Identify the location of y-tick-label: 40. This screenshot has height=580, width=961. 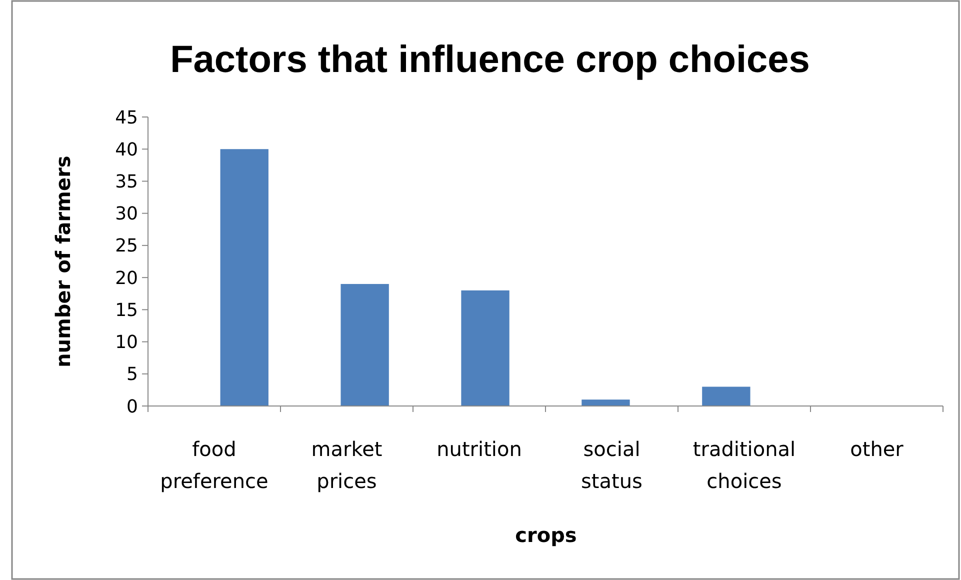
(126, 149).